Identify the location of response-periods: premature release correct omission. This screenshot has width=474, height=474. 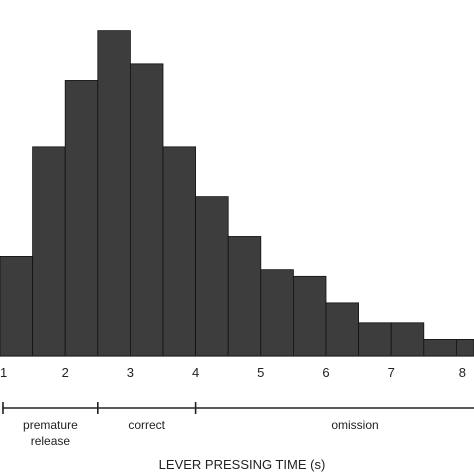
(238, 425).